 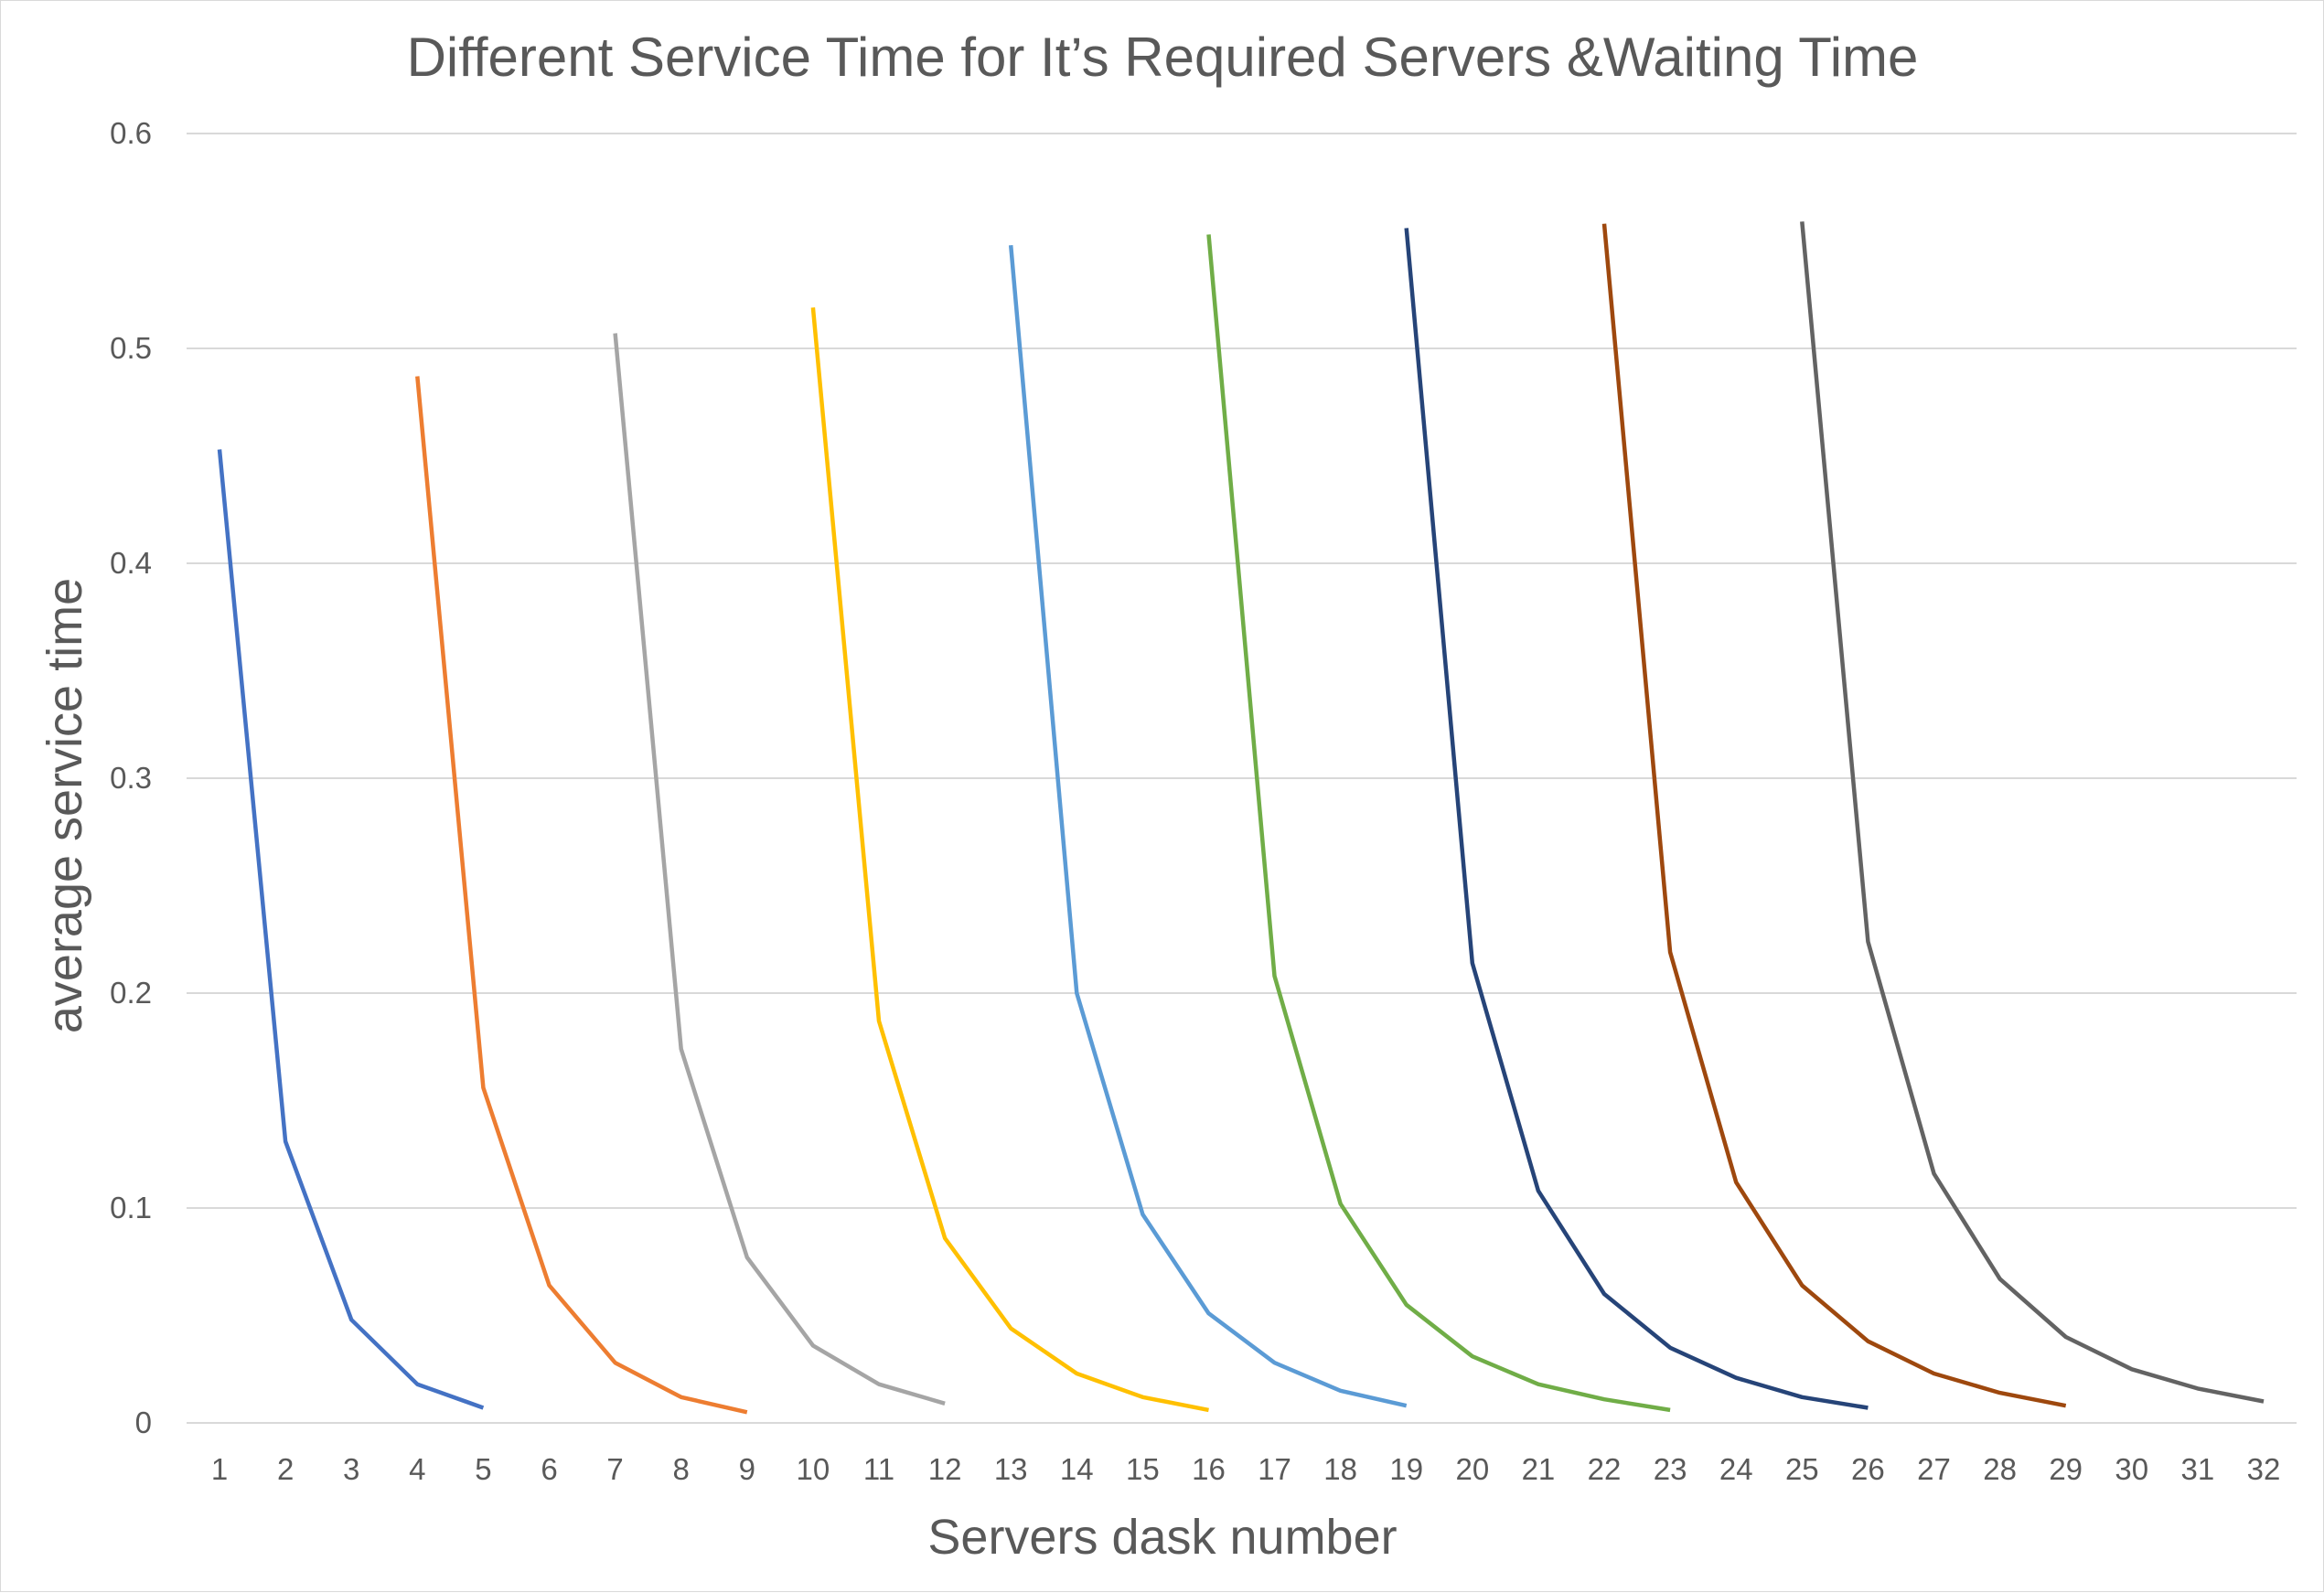 I want to click on x-tick-label: 27, so click(x=1934, y=1469).